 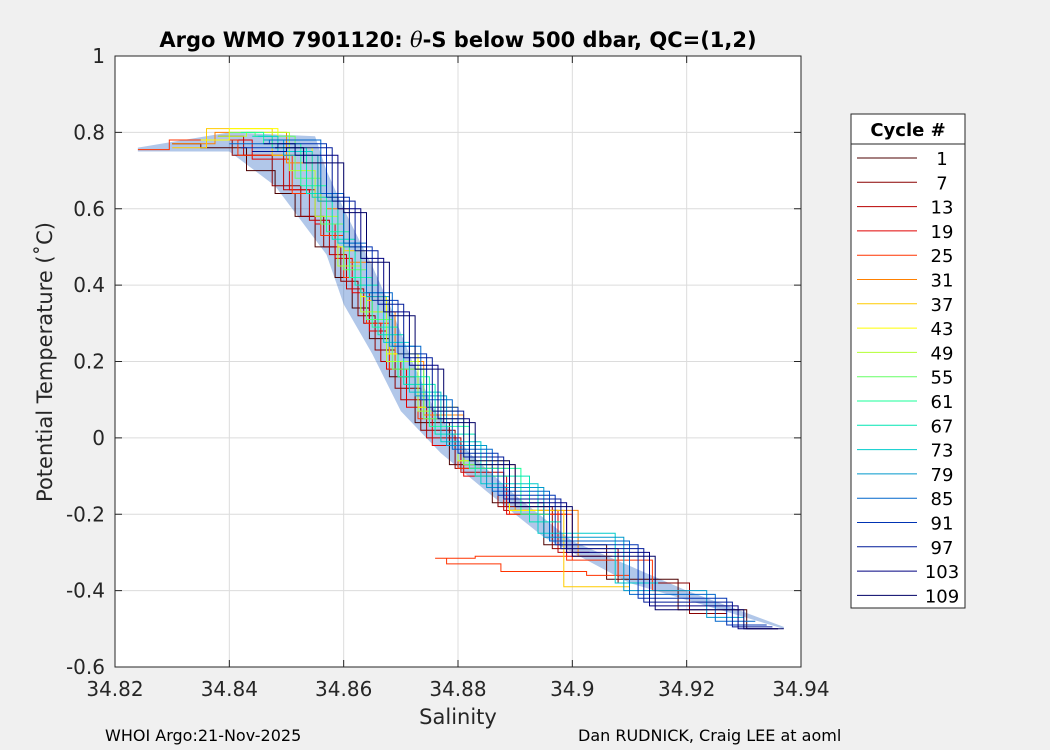 I want to click on legend-label-37: 37, so click(x=942, y=305).